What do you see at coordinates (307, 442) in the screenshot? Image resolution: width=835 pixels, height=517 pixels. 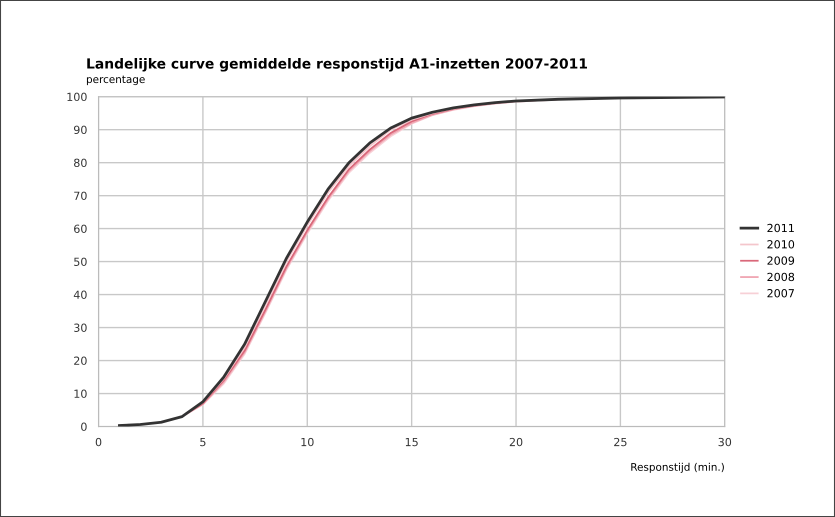 I see `x-tick-label: 10` at bounding box center [307, 442].